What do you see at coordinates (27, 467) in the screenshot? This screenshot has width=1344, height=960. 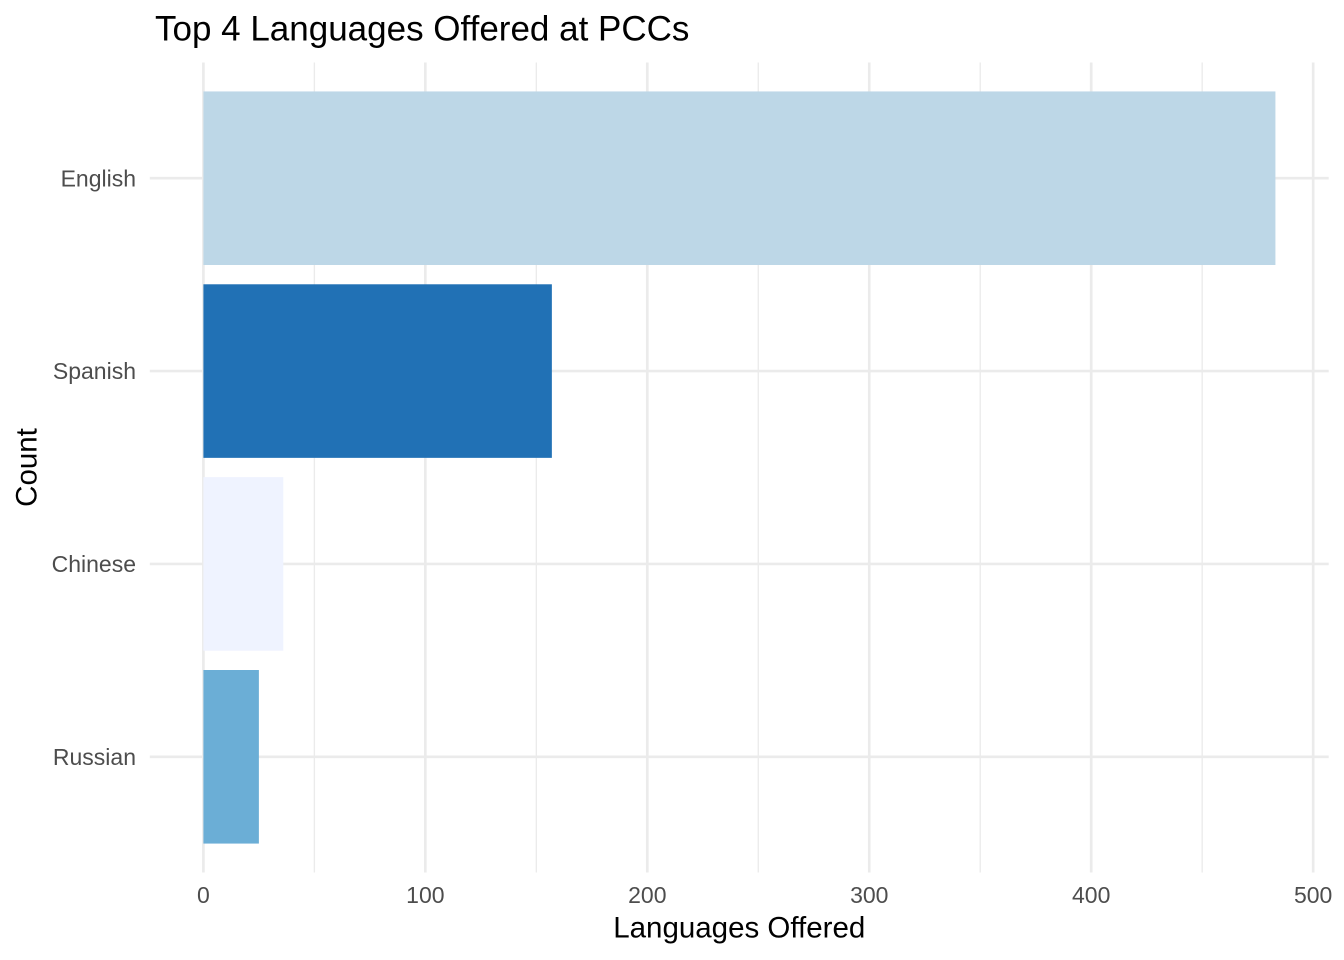 I see `y-axis-title: Count` at bounding box center [27, 467].